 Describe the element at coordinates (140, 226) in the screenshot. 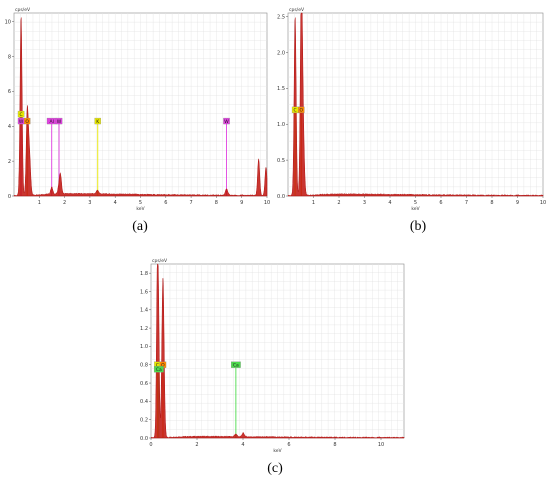

I see `panel-caption: (a)` at that location.